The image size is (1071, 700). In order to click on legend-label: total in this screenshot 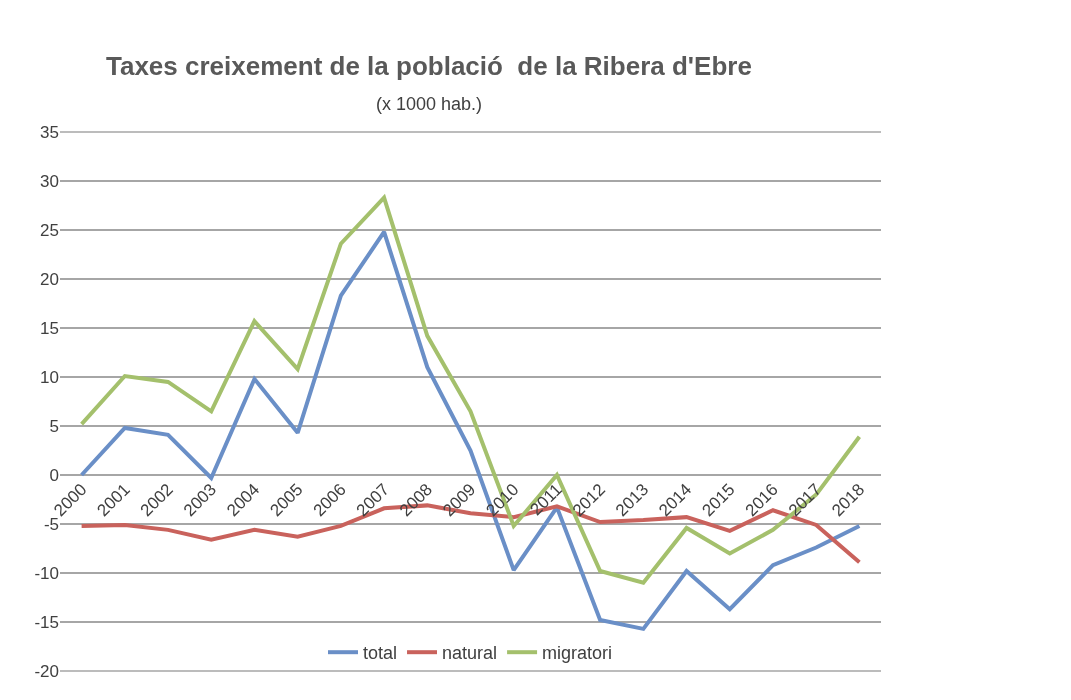, I will do `click(380, 653)`.